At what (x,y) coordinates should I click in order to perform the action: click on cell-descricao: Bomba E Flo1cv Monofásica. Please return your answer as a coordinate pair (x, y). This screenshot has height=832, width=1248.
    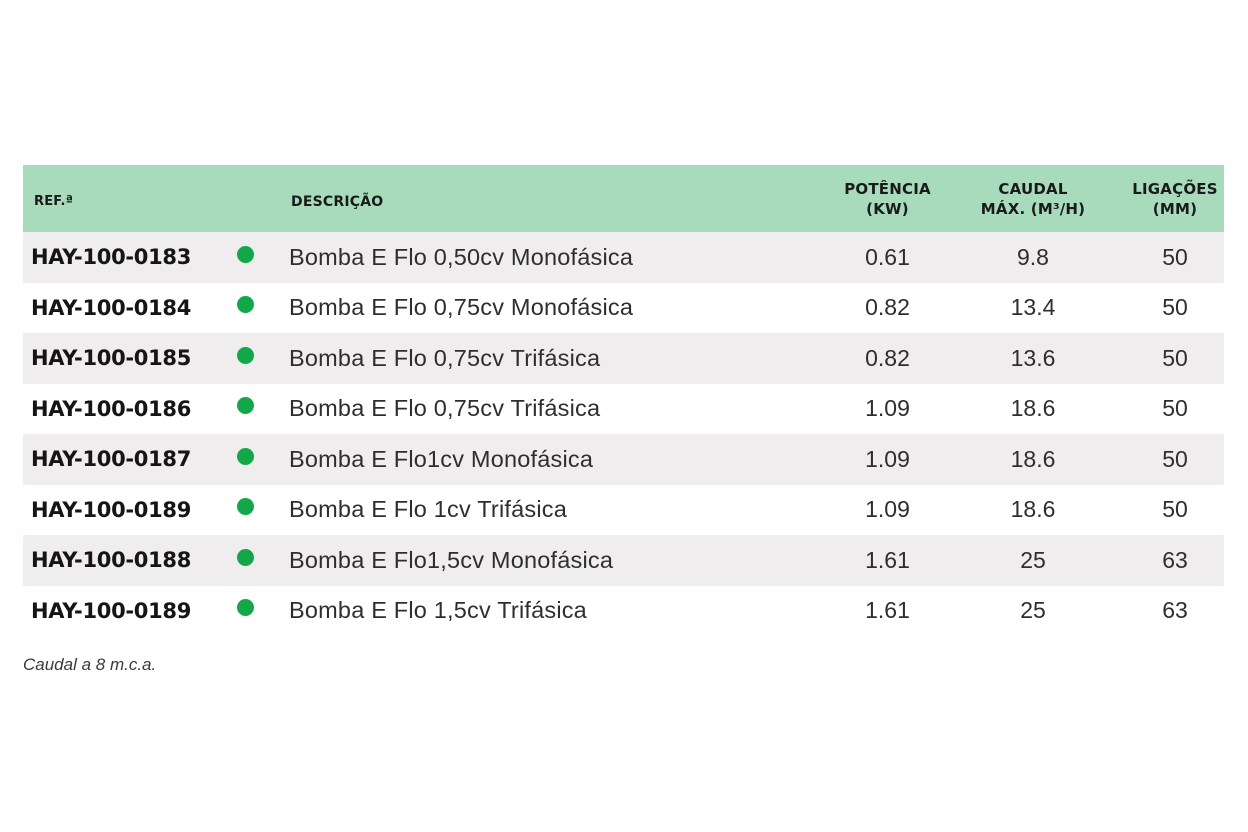
    Looking at the image, I should click on (441, 458).